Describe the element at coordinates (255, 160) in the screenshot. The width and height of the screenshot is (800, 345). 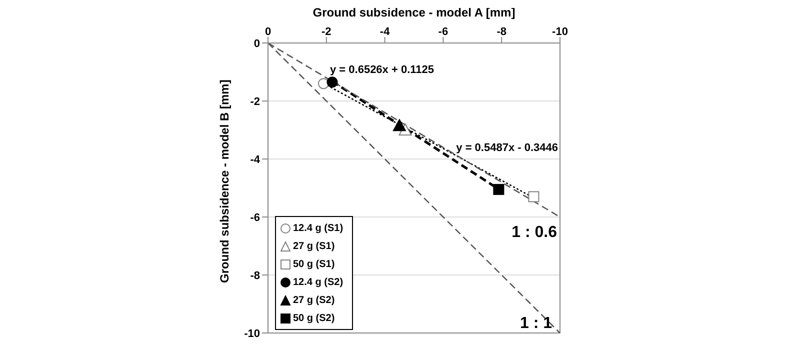
I see `y-tick-label: -4` at that location.